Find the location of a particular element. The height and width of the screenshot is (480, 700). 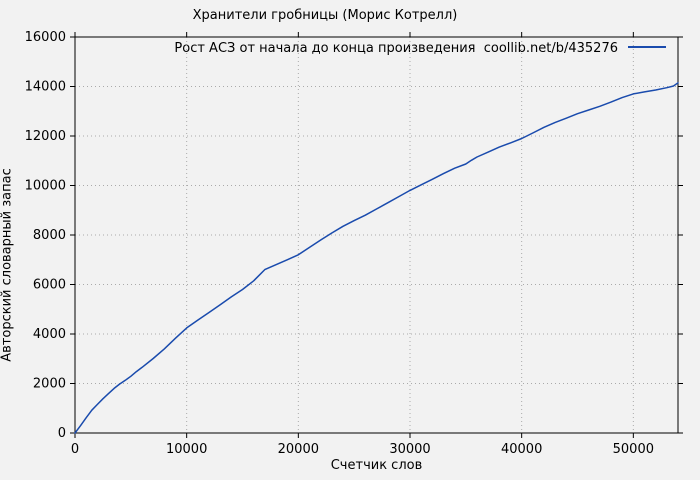

y-tick-label: 8000 is located at coordinates (49, 235).